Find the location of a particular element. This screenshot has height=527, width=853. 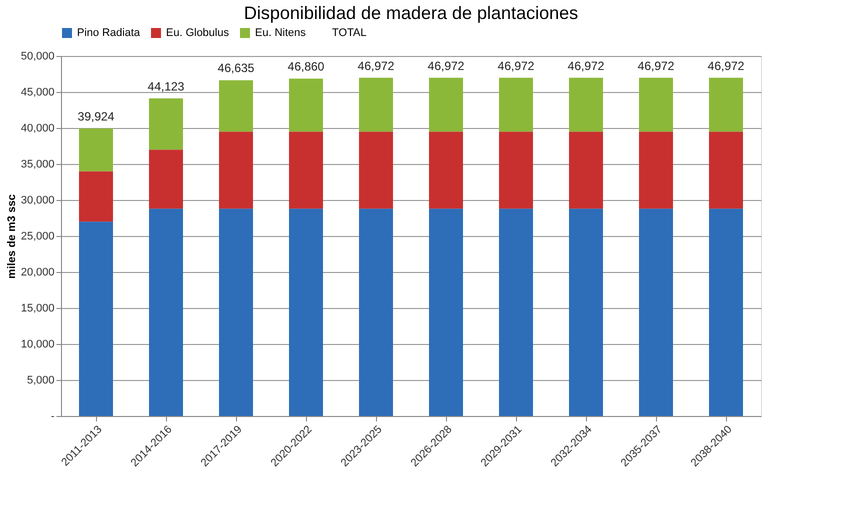

y-tick-label: 25,000 is located at coordinates (37, 236).